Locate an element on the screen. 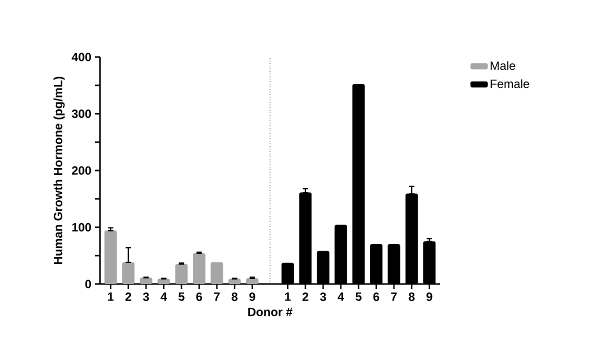 The width and height of the screenshot is (600, 361). y-tick-label: 200 is located at coordinates (81, 170).